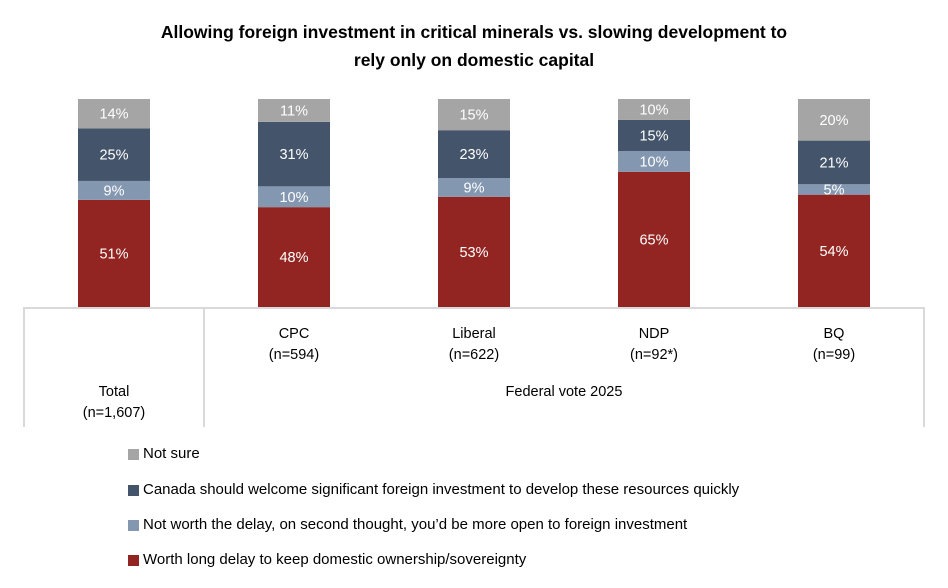 The width and height of the screenshot is (948, 588). I want to click on data-label-total-0: 51%, so click(113, 254).